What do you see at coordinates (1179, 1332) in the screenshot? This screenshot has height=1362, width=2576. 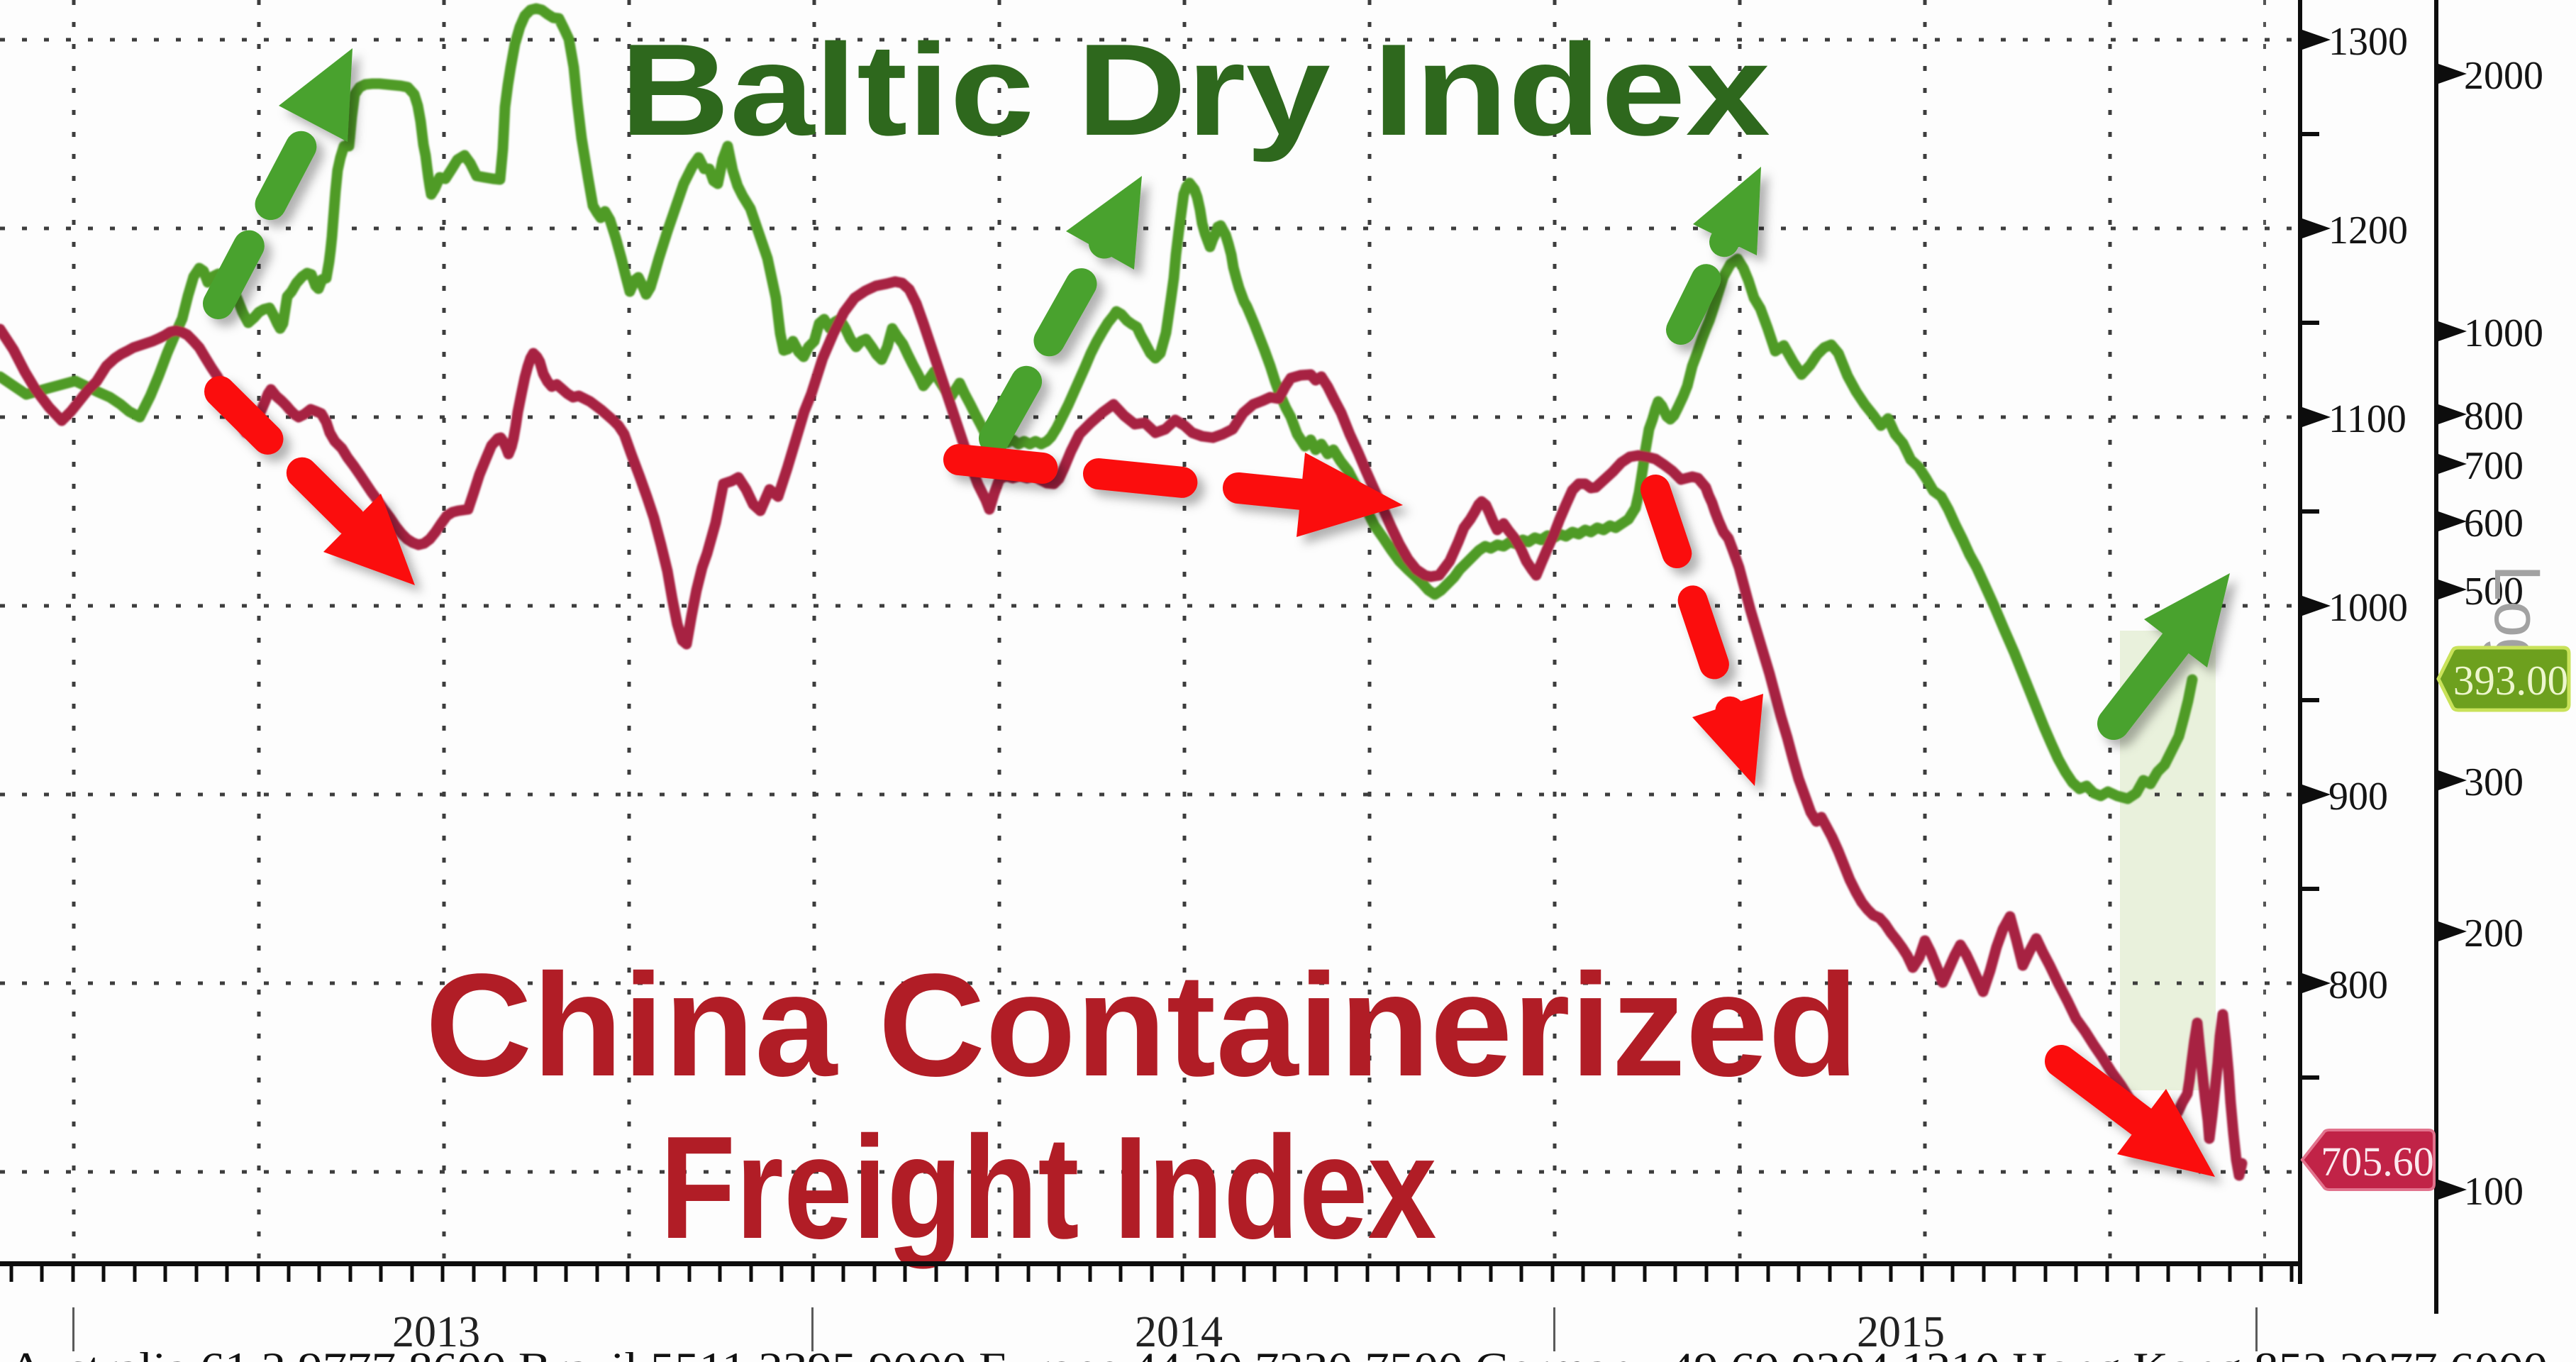 I see `svg-text: 2014` at bounding box center [1179, 1332].